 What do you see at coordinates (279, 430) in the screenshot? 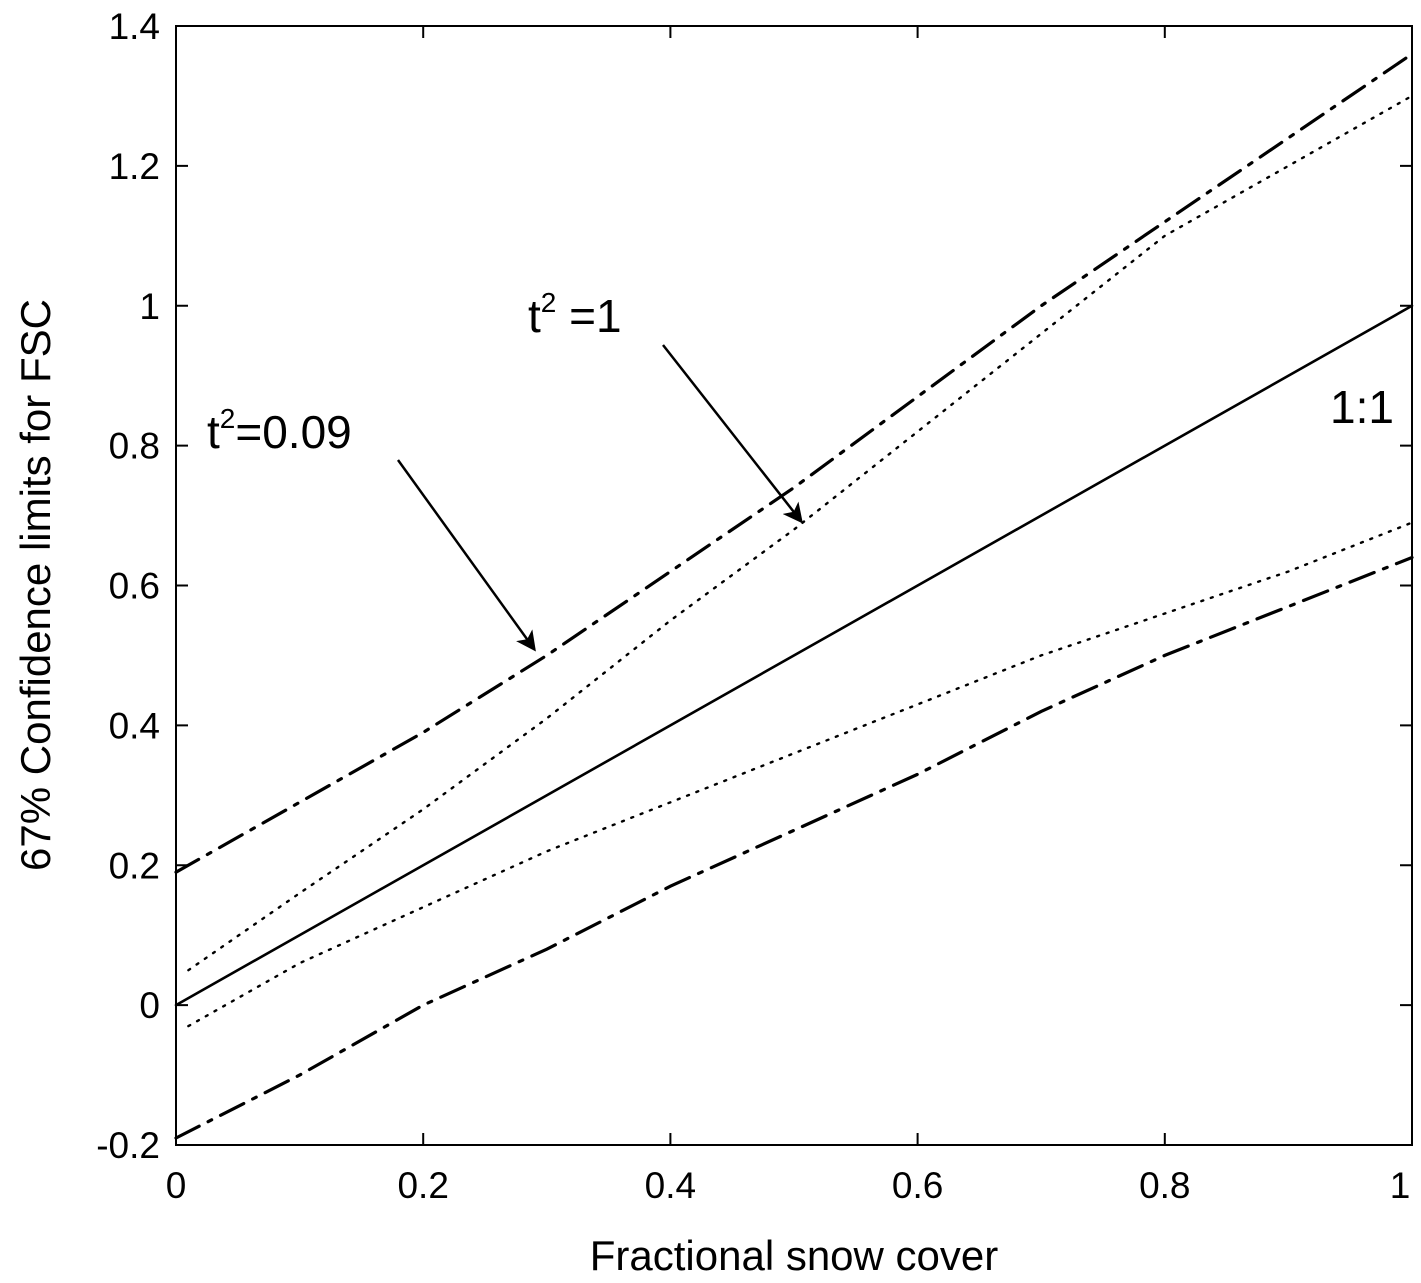
I see `annotation-t2-0.09: t2=0.09` at bounding box center [279, 430].